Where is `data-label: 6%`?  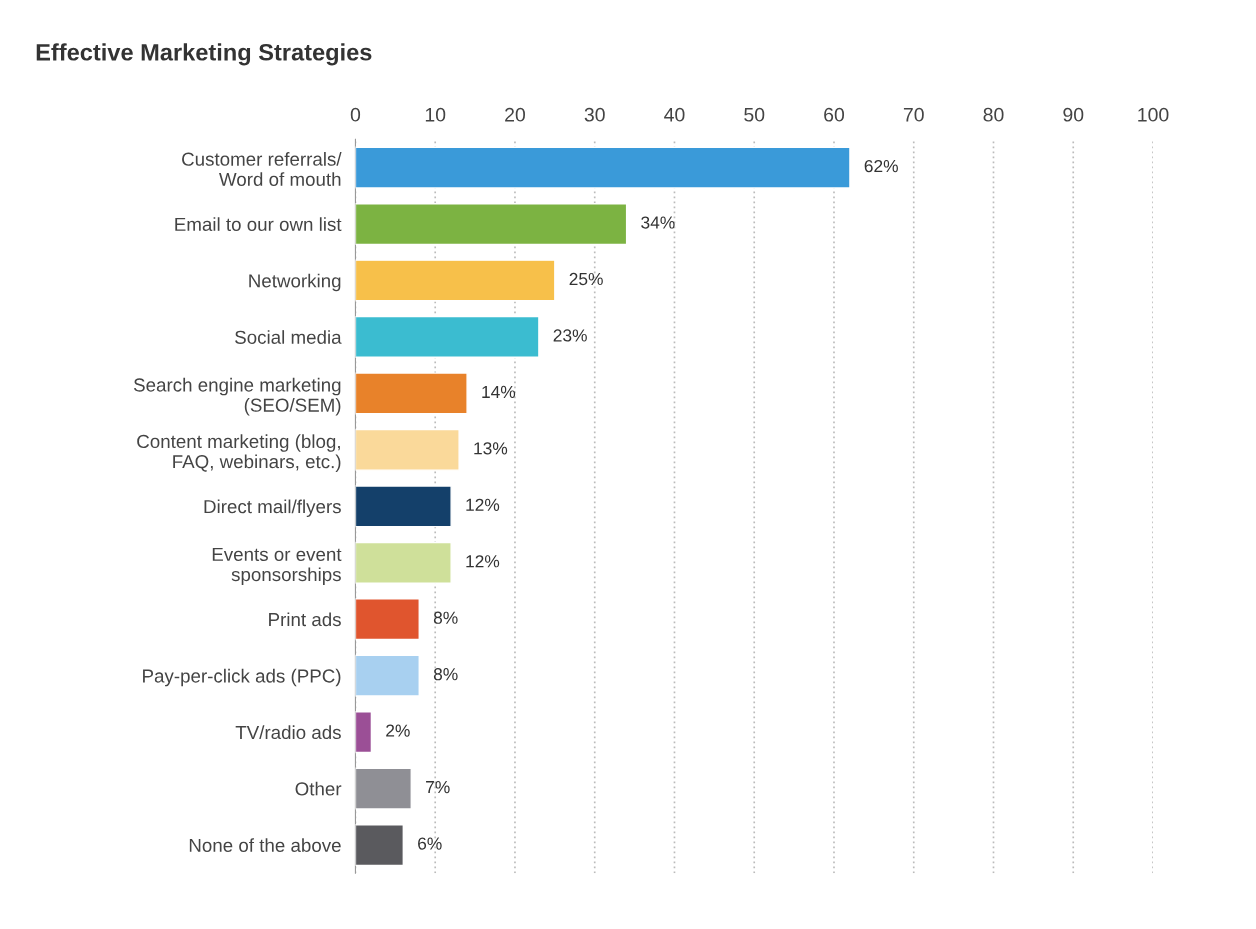 data-label: 6% is located at coordinates (430, 843).